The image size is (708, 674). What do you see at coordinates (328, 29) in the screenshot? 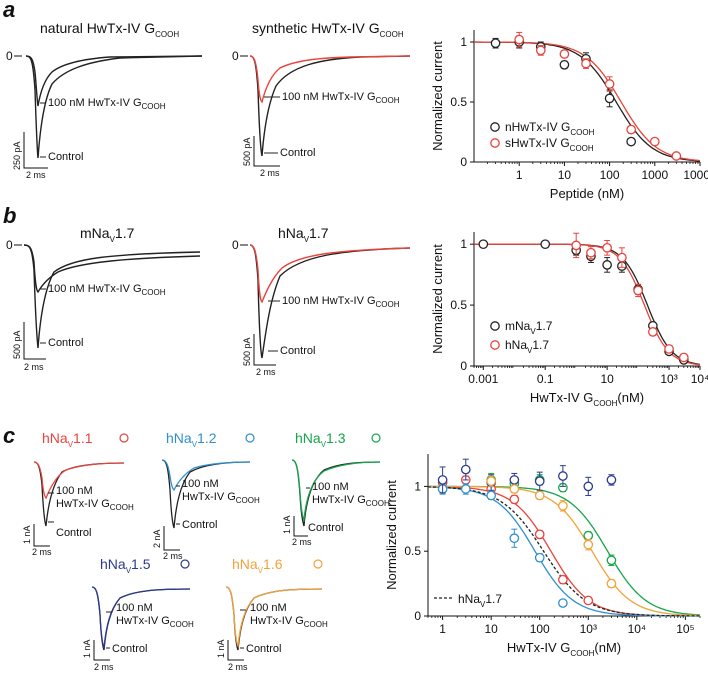
I see `trace-title: synthetic HwTx-IV GCOOH` at bounding box center [328, 29].